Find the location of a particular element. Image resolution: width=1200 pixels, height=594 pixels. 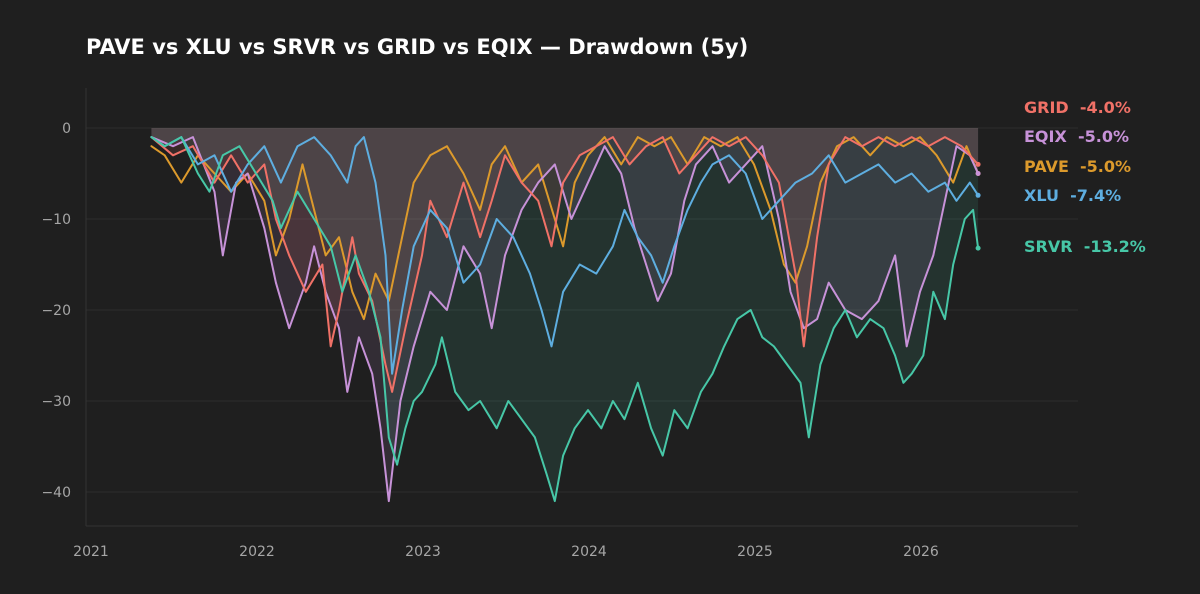

x-tick-label: 2022 is located at coordinates (257, 552).